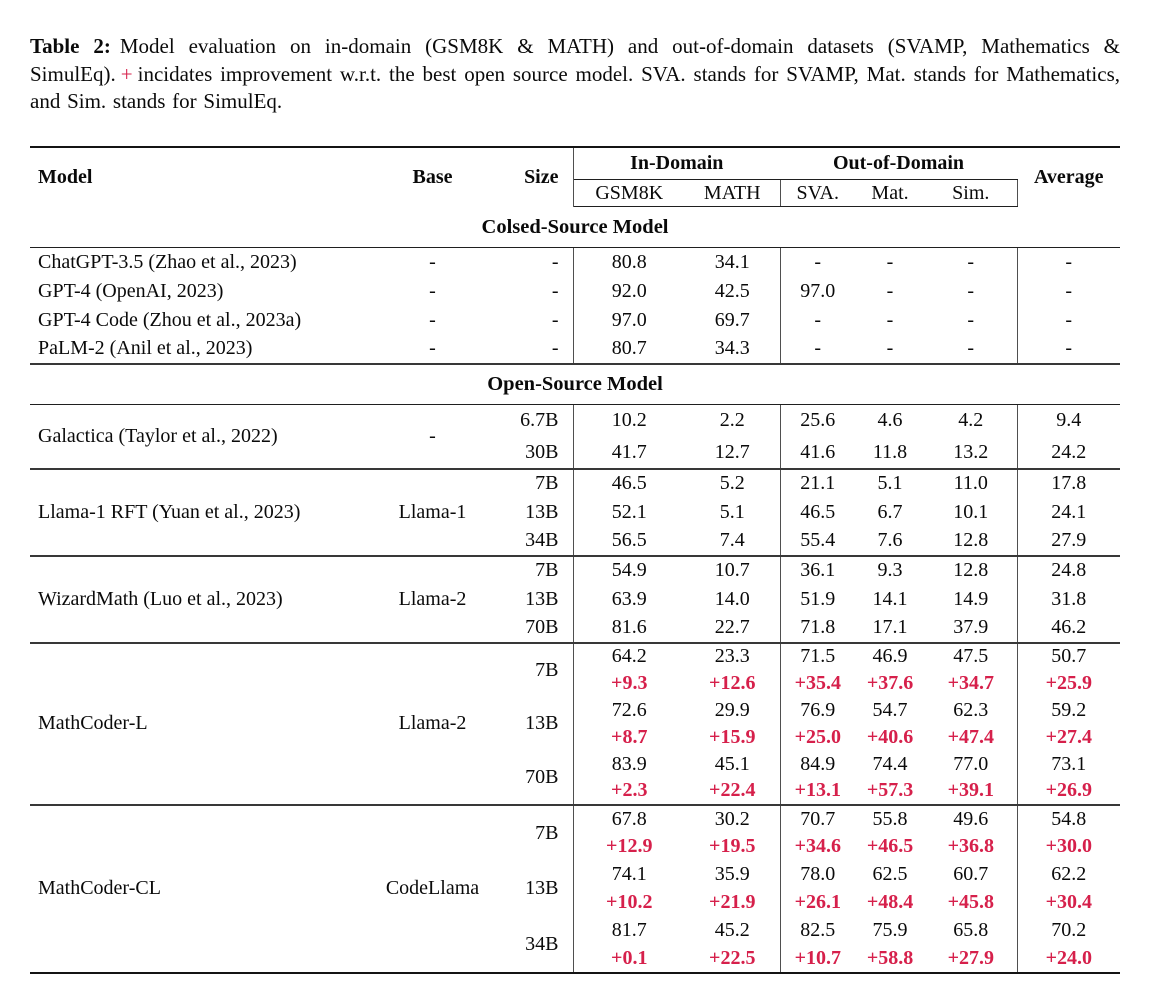  Describe the element at coordinates (818, 483) in the screenshot. I see `cell-svamp: 21.1` at that location.